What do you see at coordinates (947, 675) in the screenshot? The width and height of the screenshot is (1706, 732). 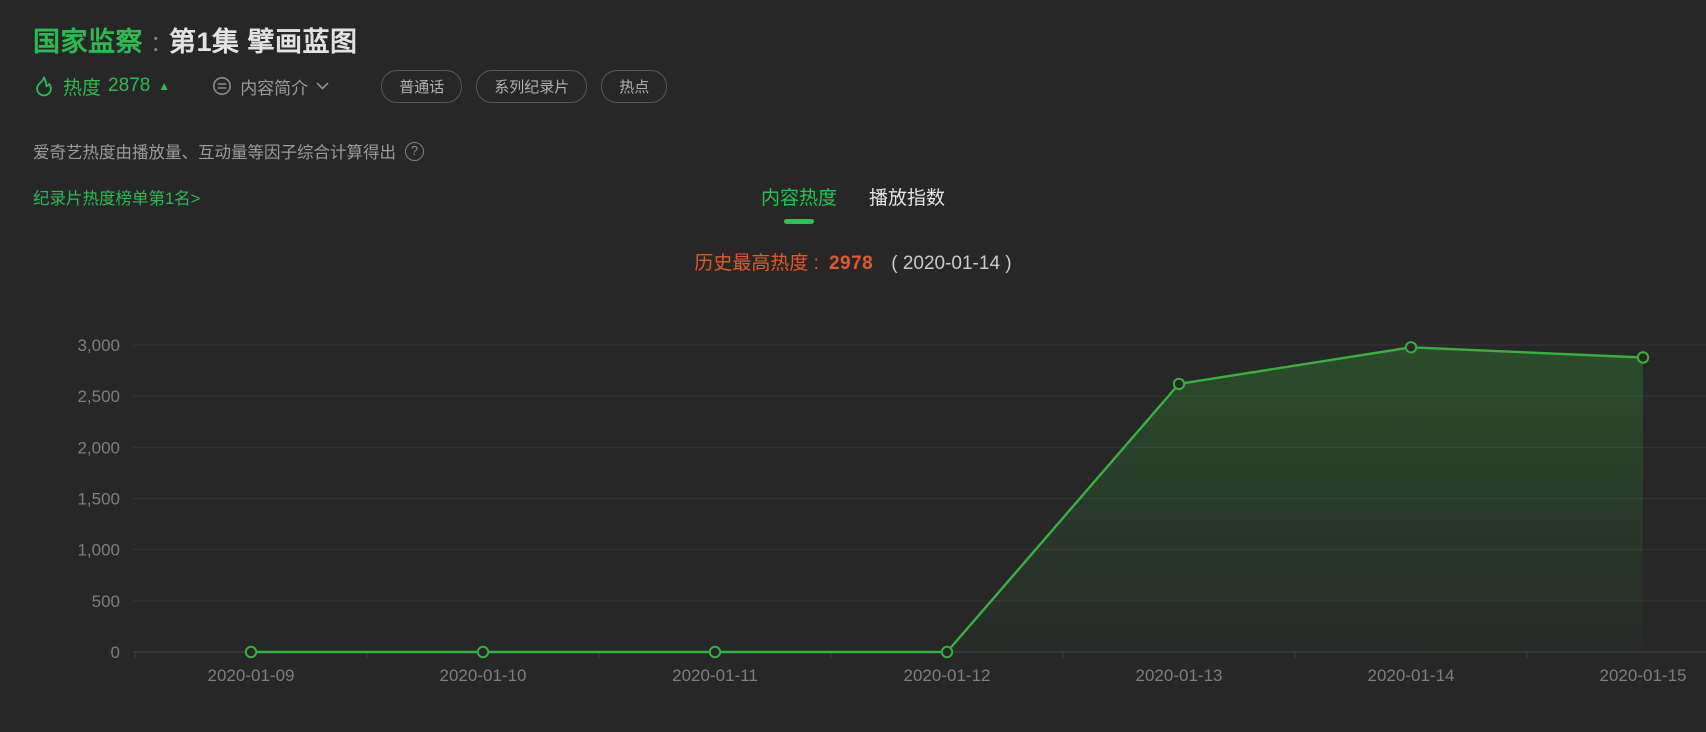 I see `x-axis-label: 2020-01-12` at bounding box center [947, 675].